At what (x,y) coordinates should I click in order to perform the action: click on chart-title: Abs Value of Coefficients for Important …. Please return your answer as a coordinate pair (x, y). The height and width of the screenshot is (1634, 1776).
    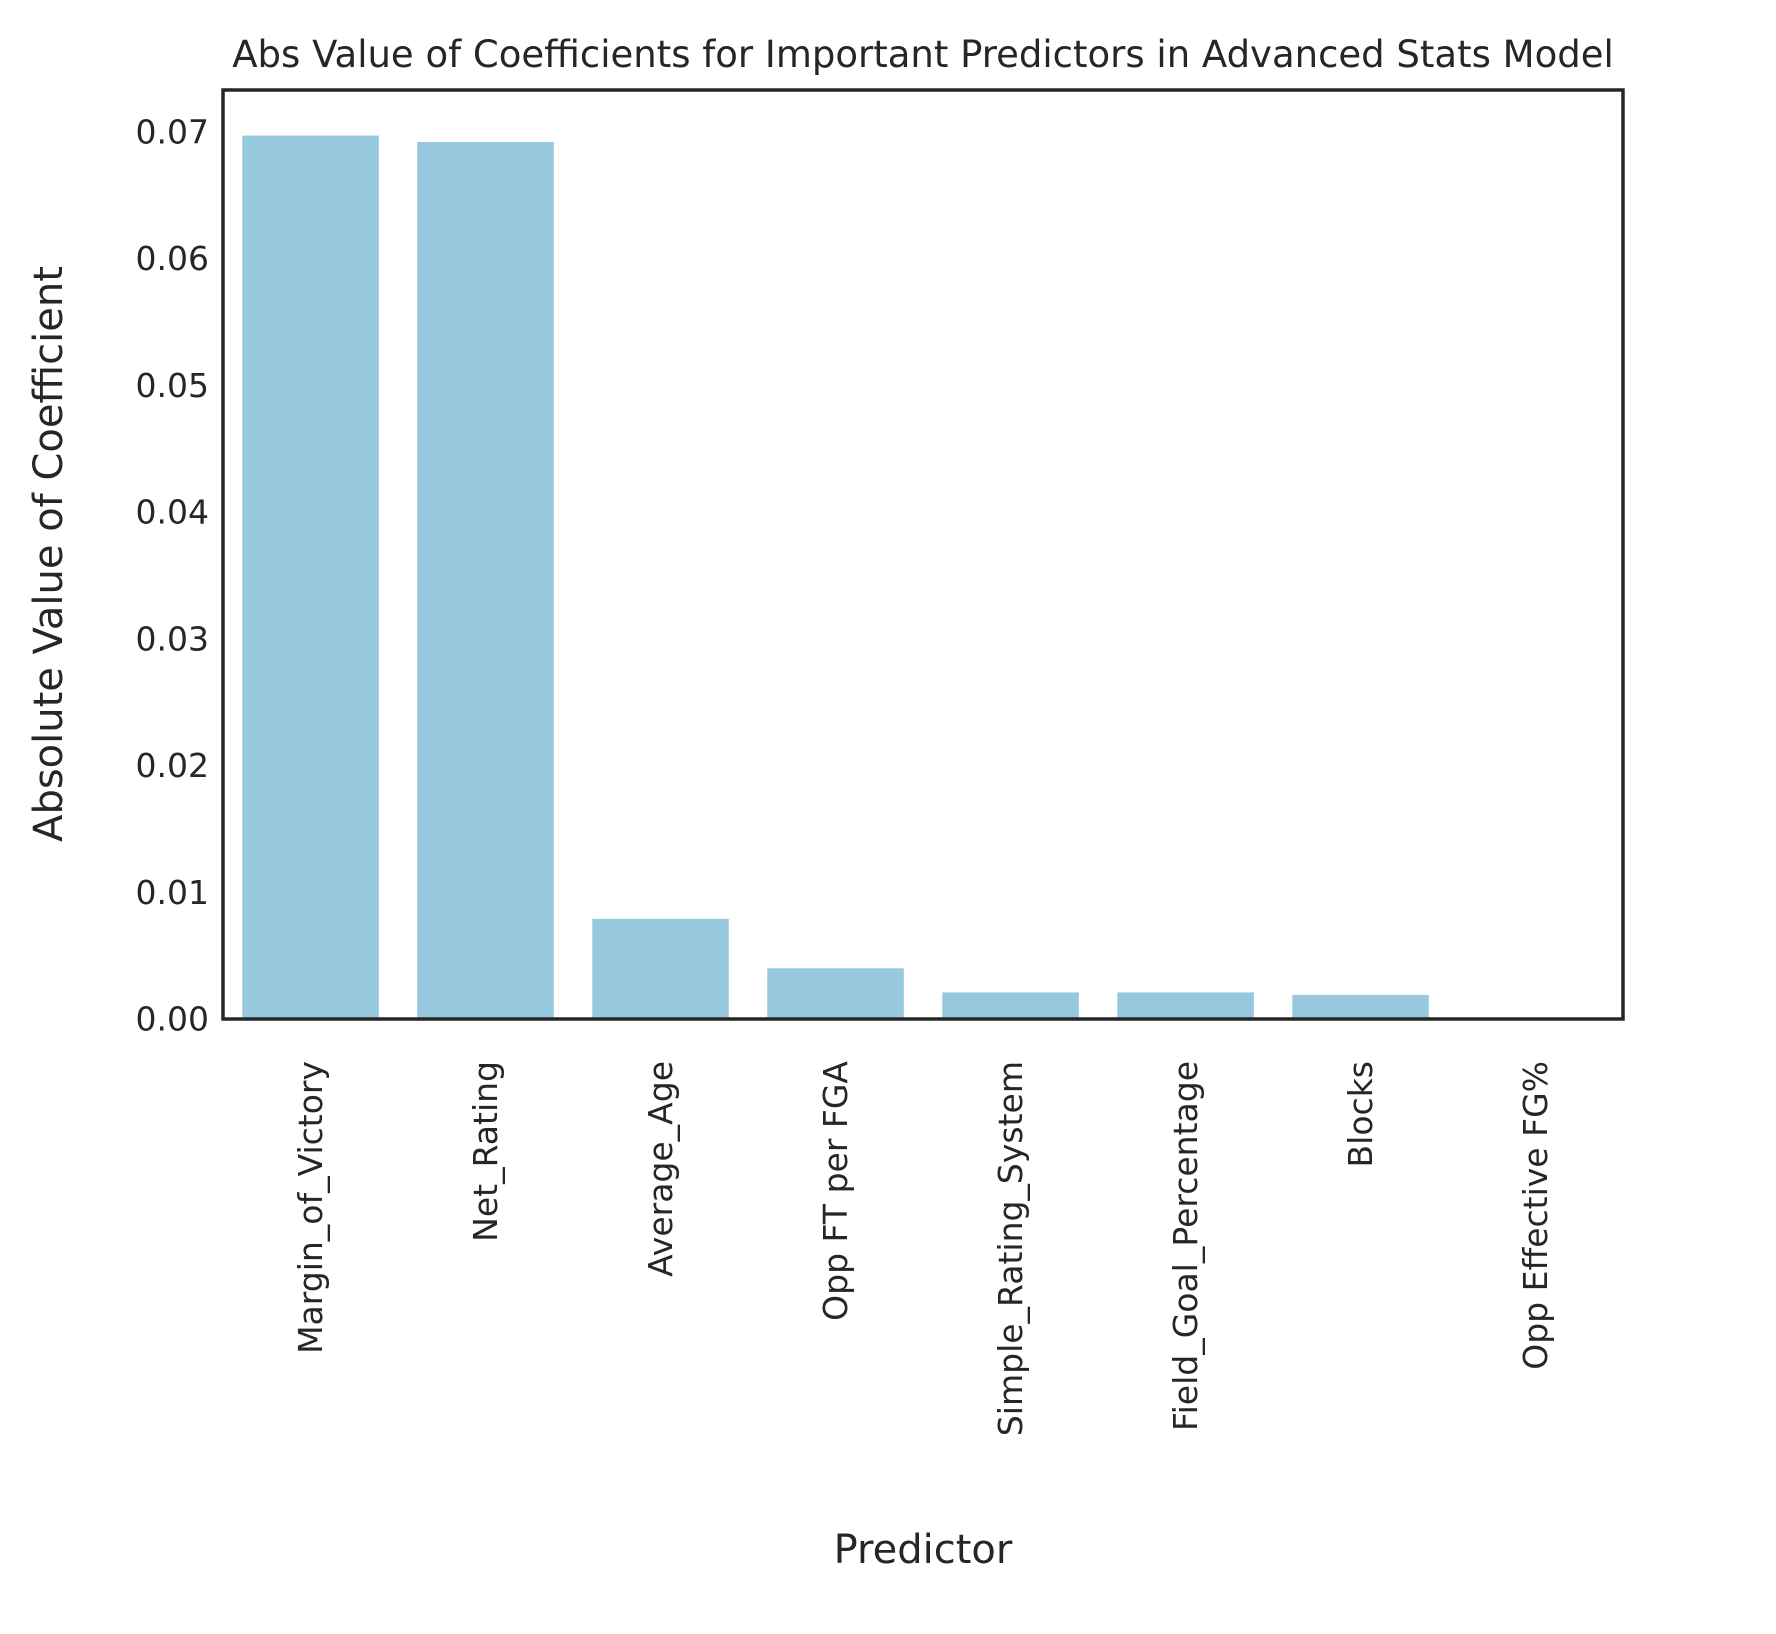
    Looking at the image, I should click on (922, 54).